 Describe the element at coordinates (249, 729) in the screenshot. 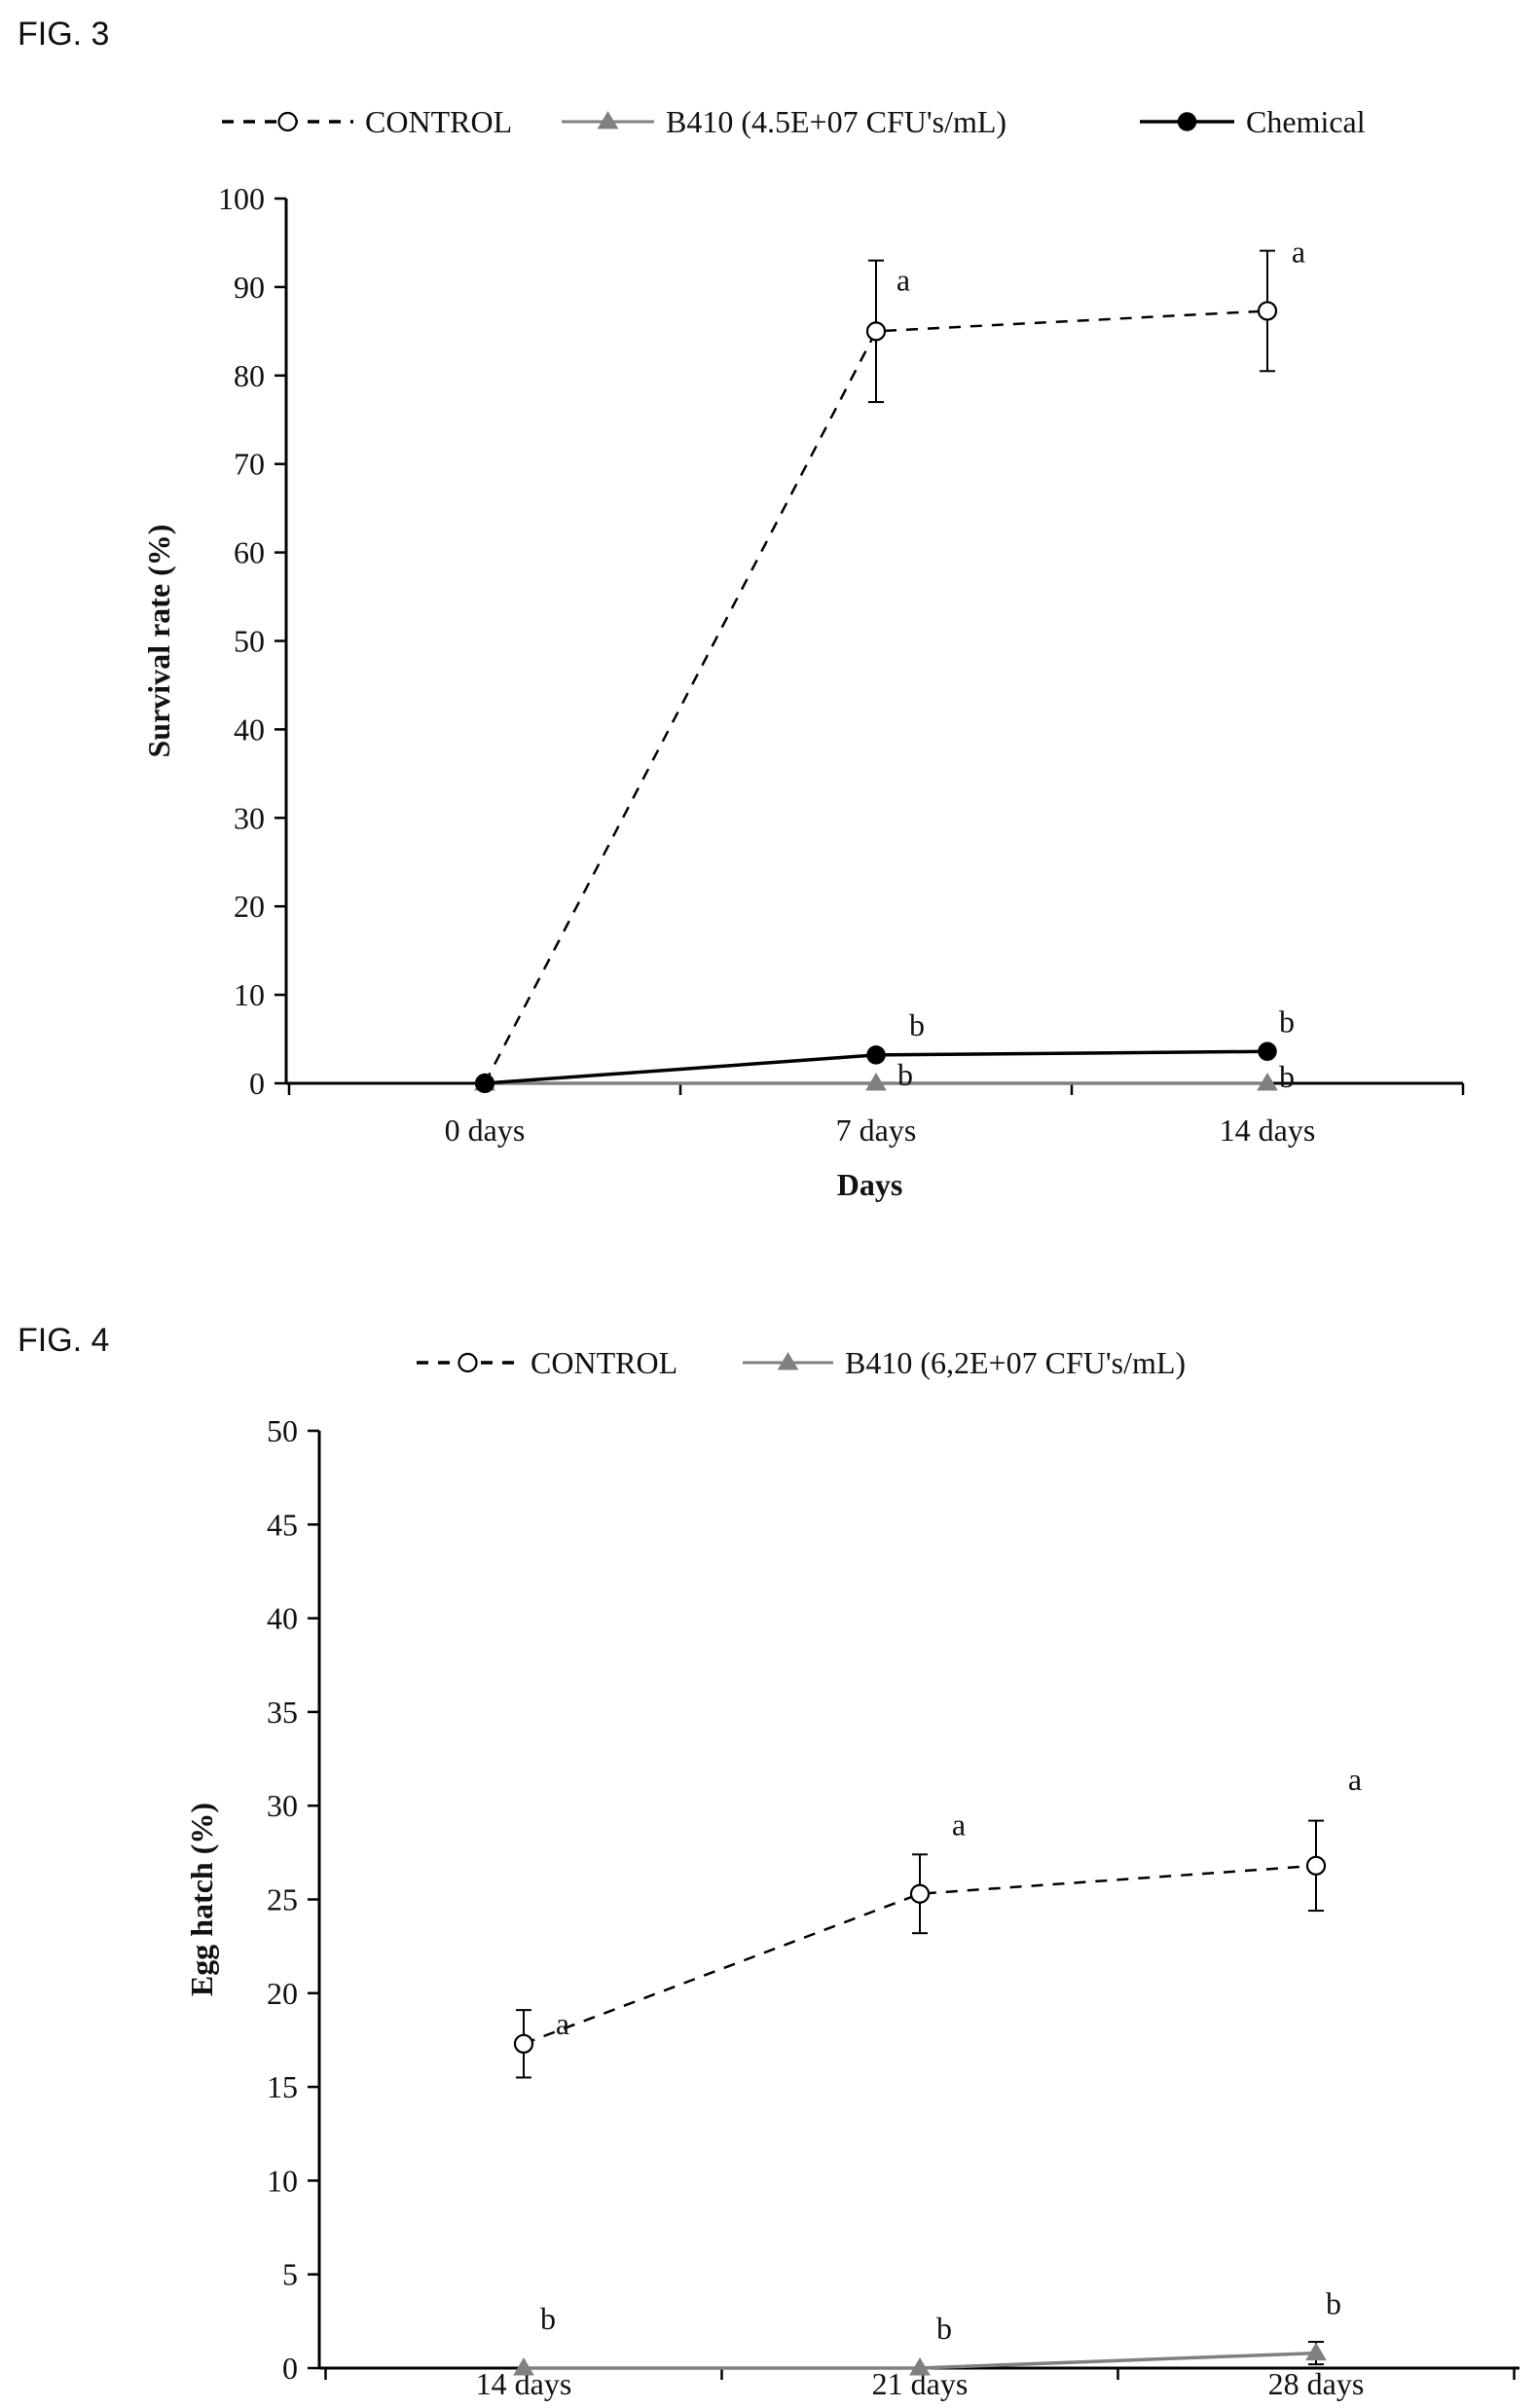

I see `chart3-y-tick-label: 40` at that location.